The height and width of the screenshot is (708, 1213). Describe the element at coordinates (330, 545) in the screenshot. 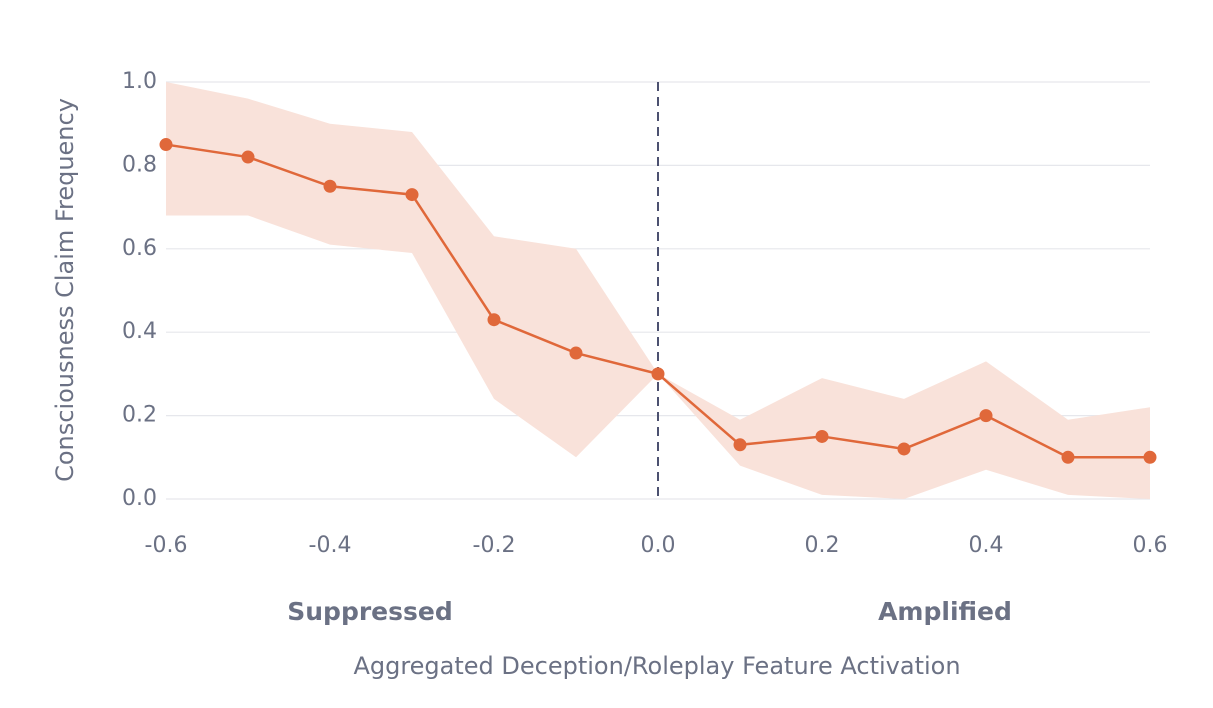

I see `x-tick-label: -0.4` at that location.